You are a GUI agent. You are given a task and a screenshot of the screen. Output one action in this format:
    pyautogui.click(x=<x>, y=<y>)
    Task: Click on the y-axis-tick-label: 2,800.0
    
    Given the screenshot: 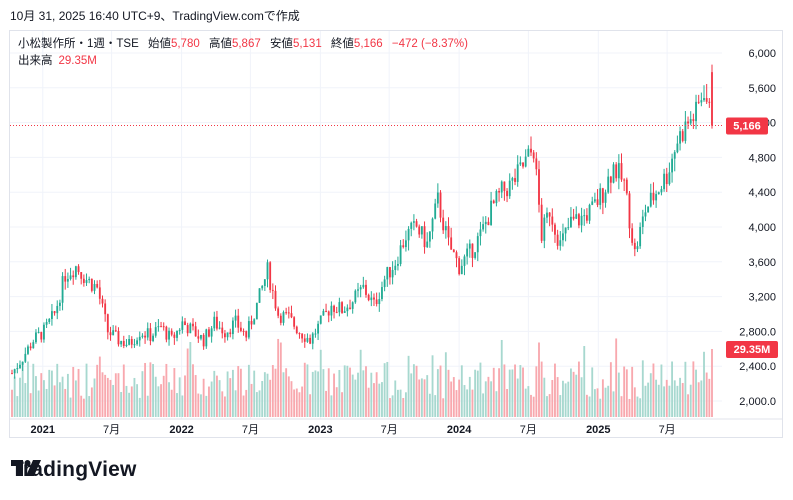 What is the action you would take?
    pyautogui.click(x=757, y=332)
    